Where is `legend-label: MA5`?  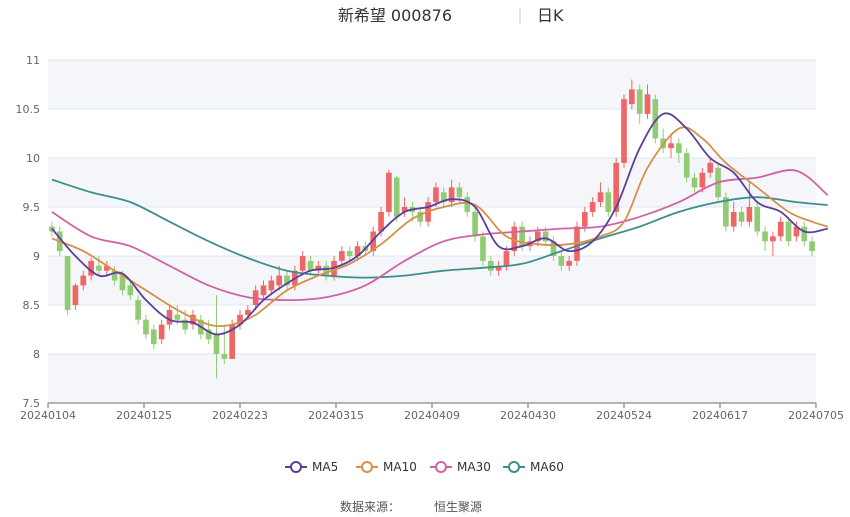
legend-label: MA5 is located at coordinates (325, 467).